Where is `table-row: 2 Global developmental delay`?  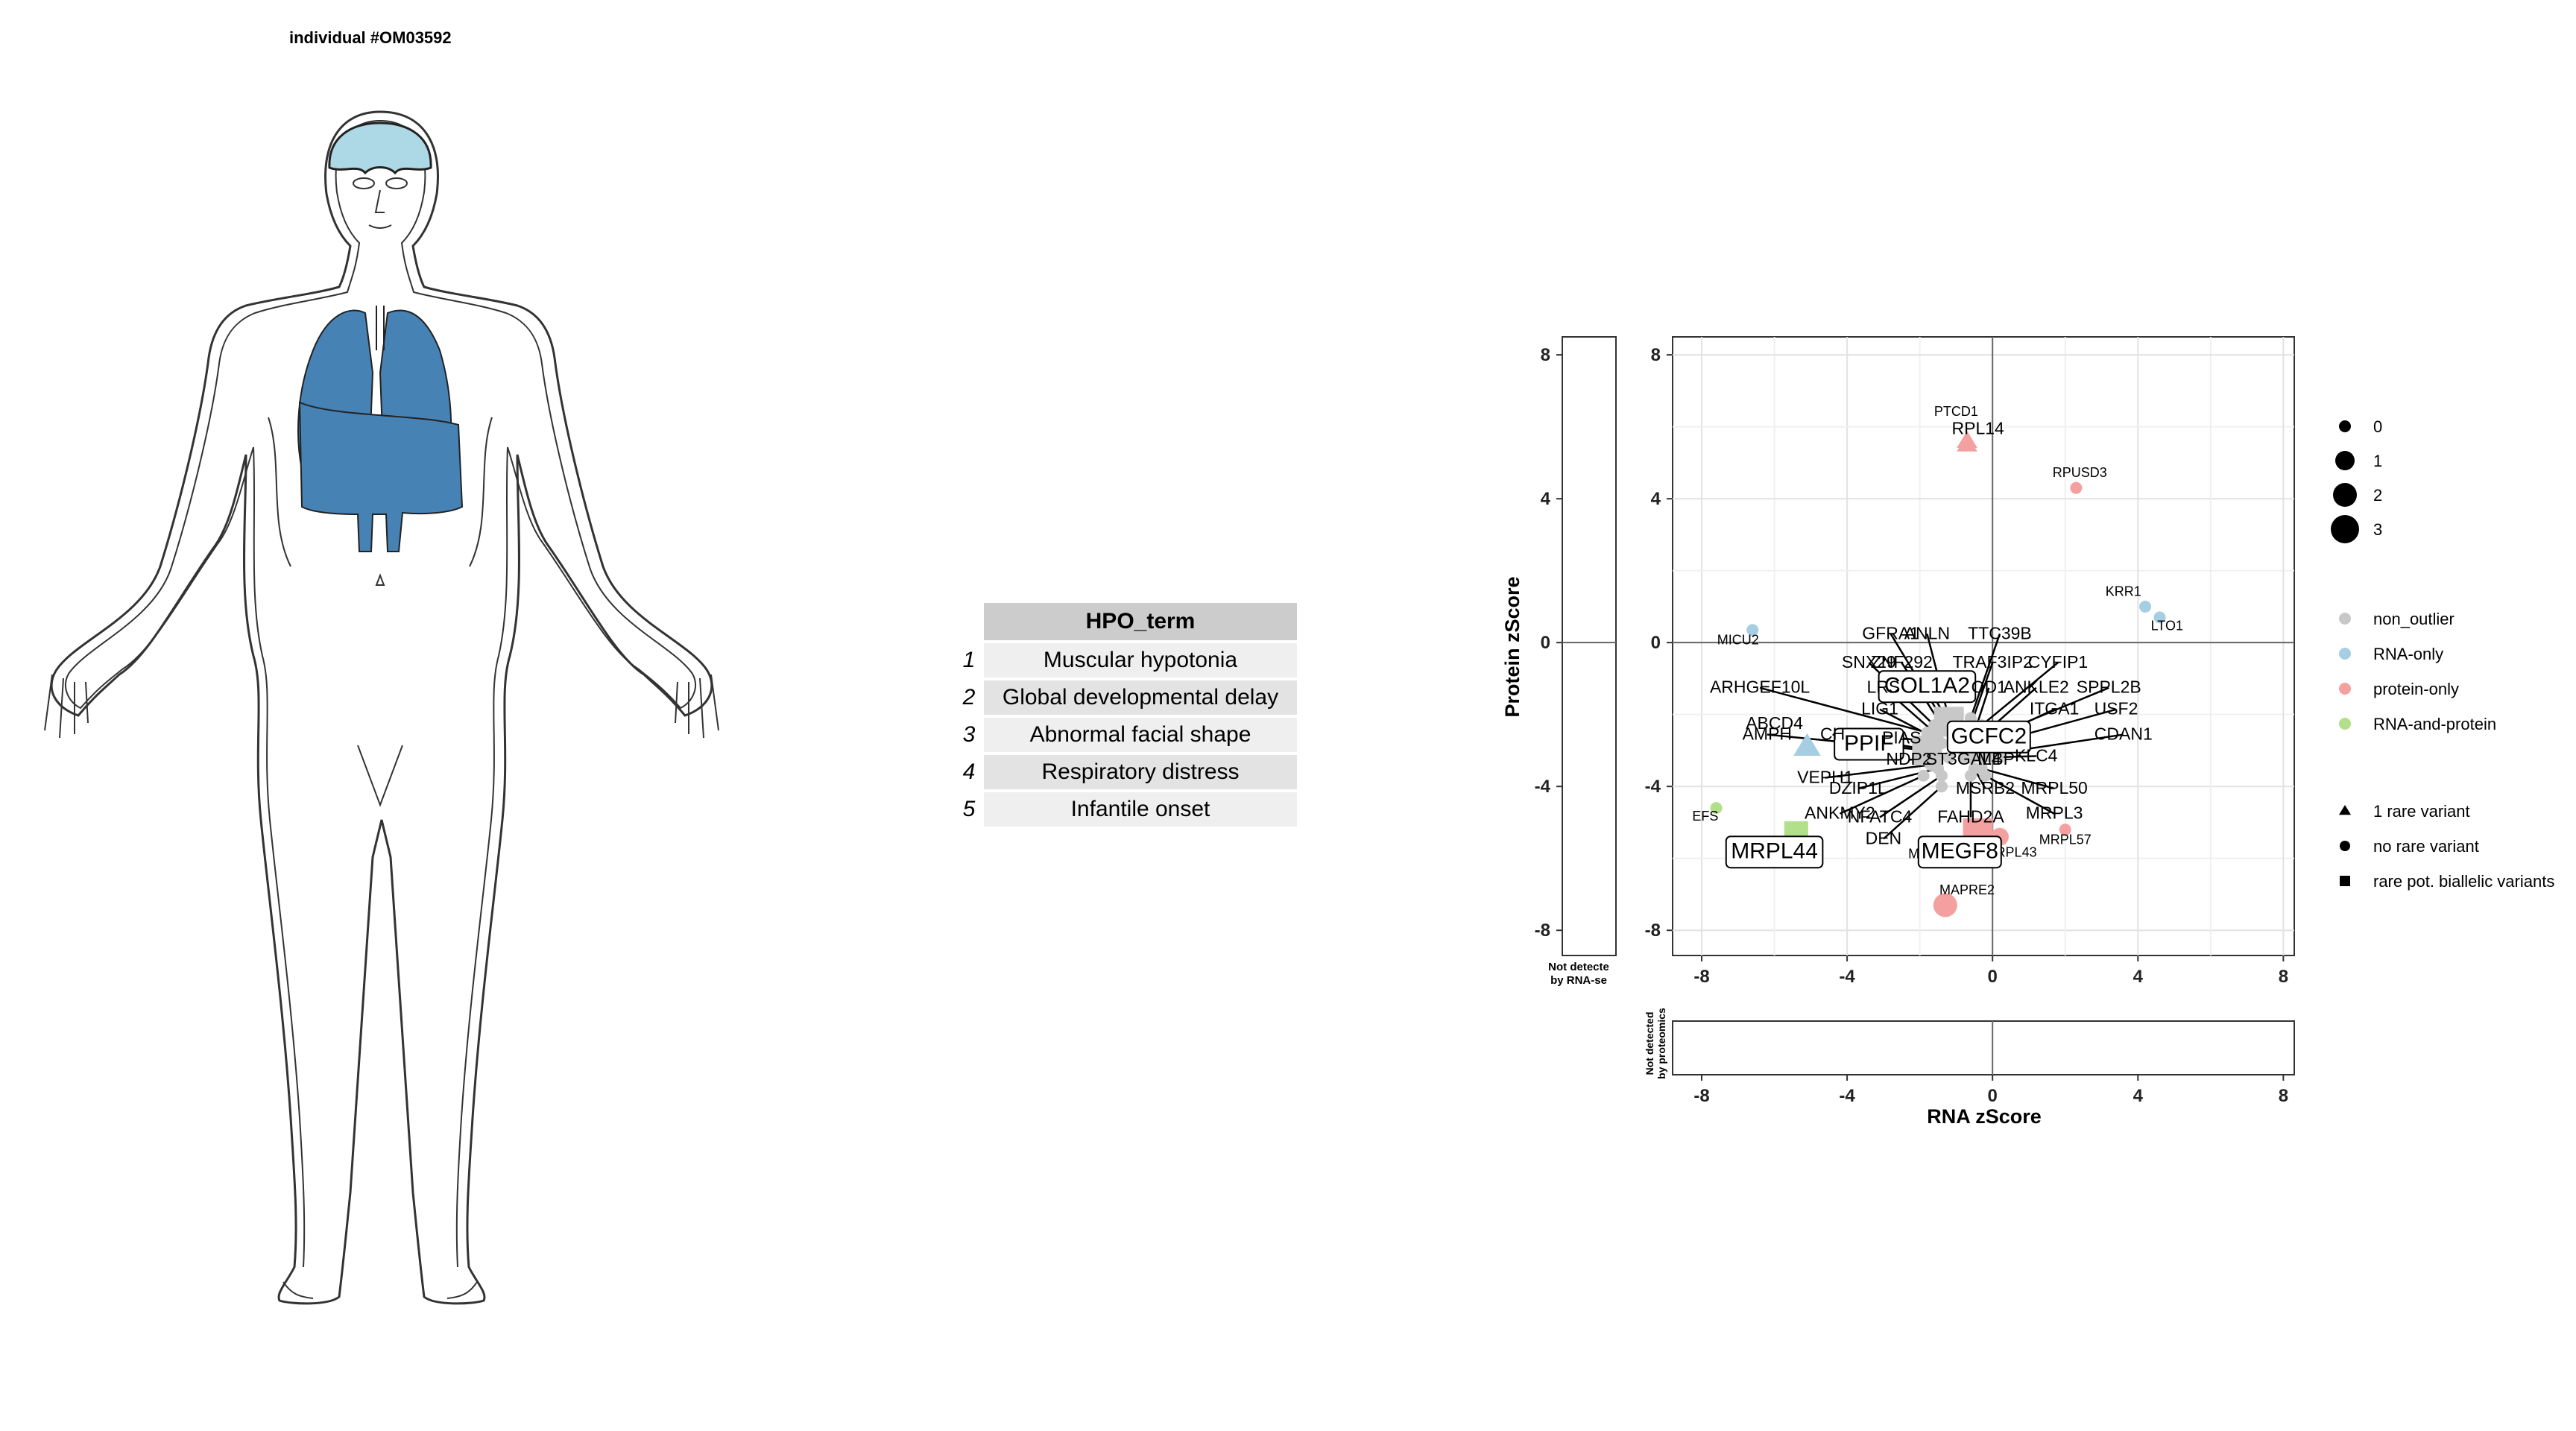
table-row: 2 Global developmental delay is located at coordinates (1125, 698).